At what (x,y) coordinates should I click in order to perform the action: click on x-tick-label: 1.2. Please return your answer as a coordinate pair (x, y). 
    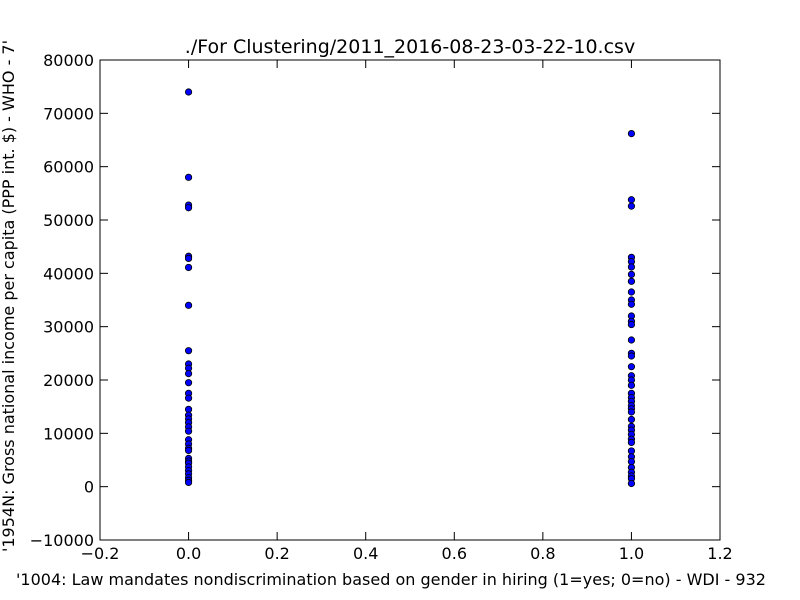
    Looking at the image, I should click on (719, 553).